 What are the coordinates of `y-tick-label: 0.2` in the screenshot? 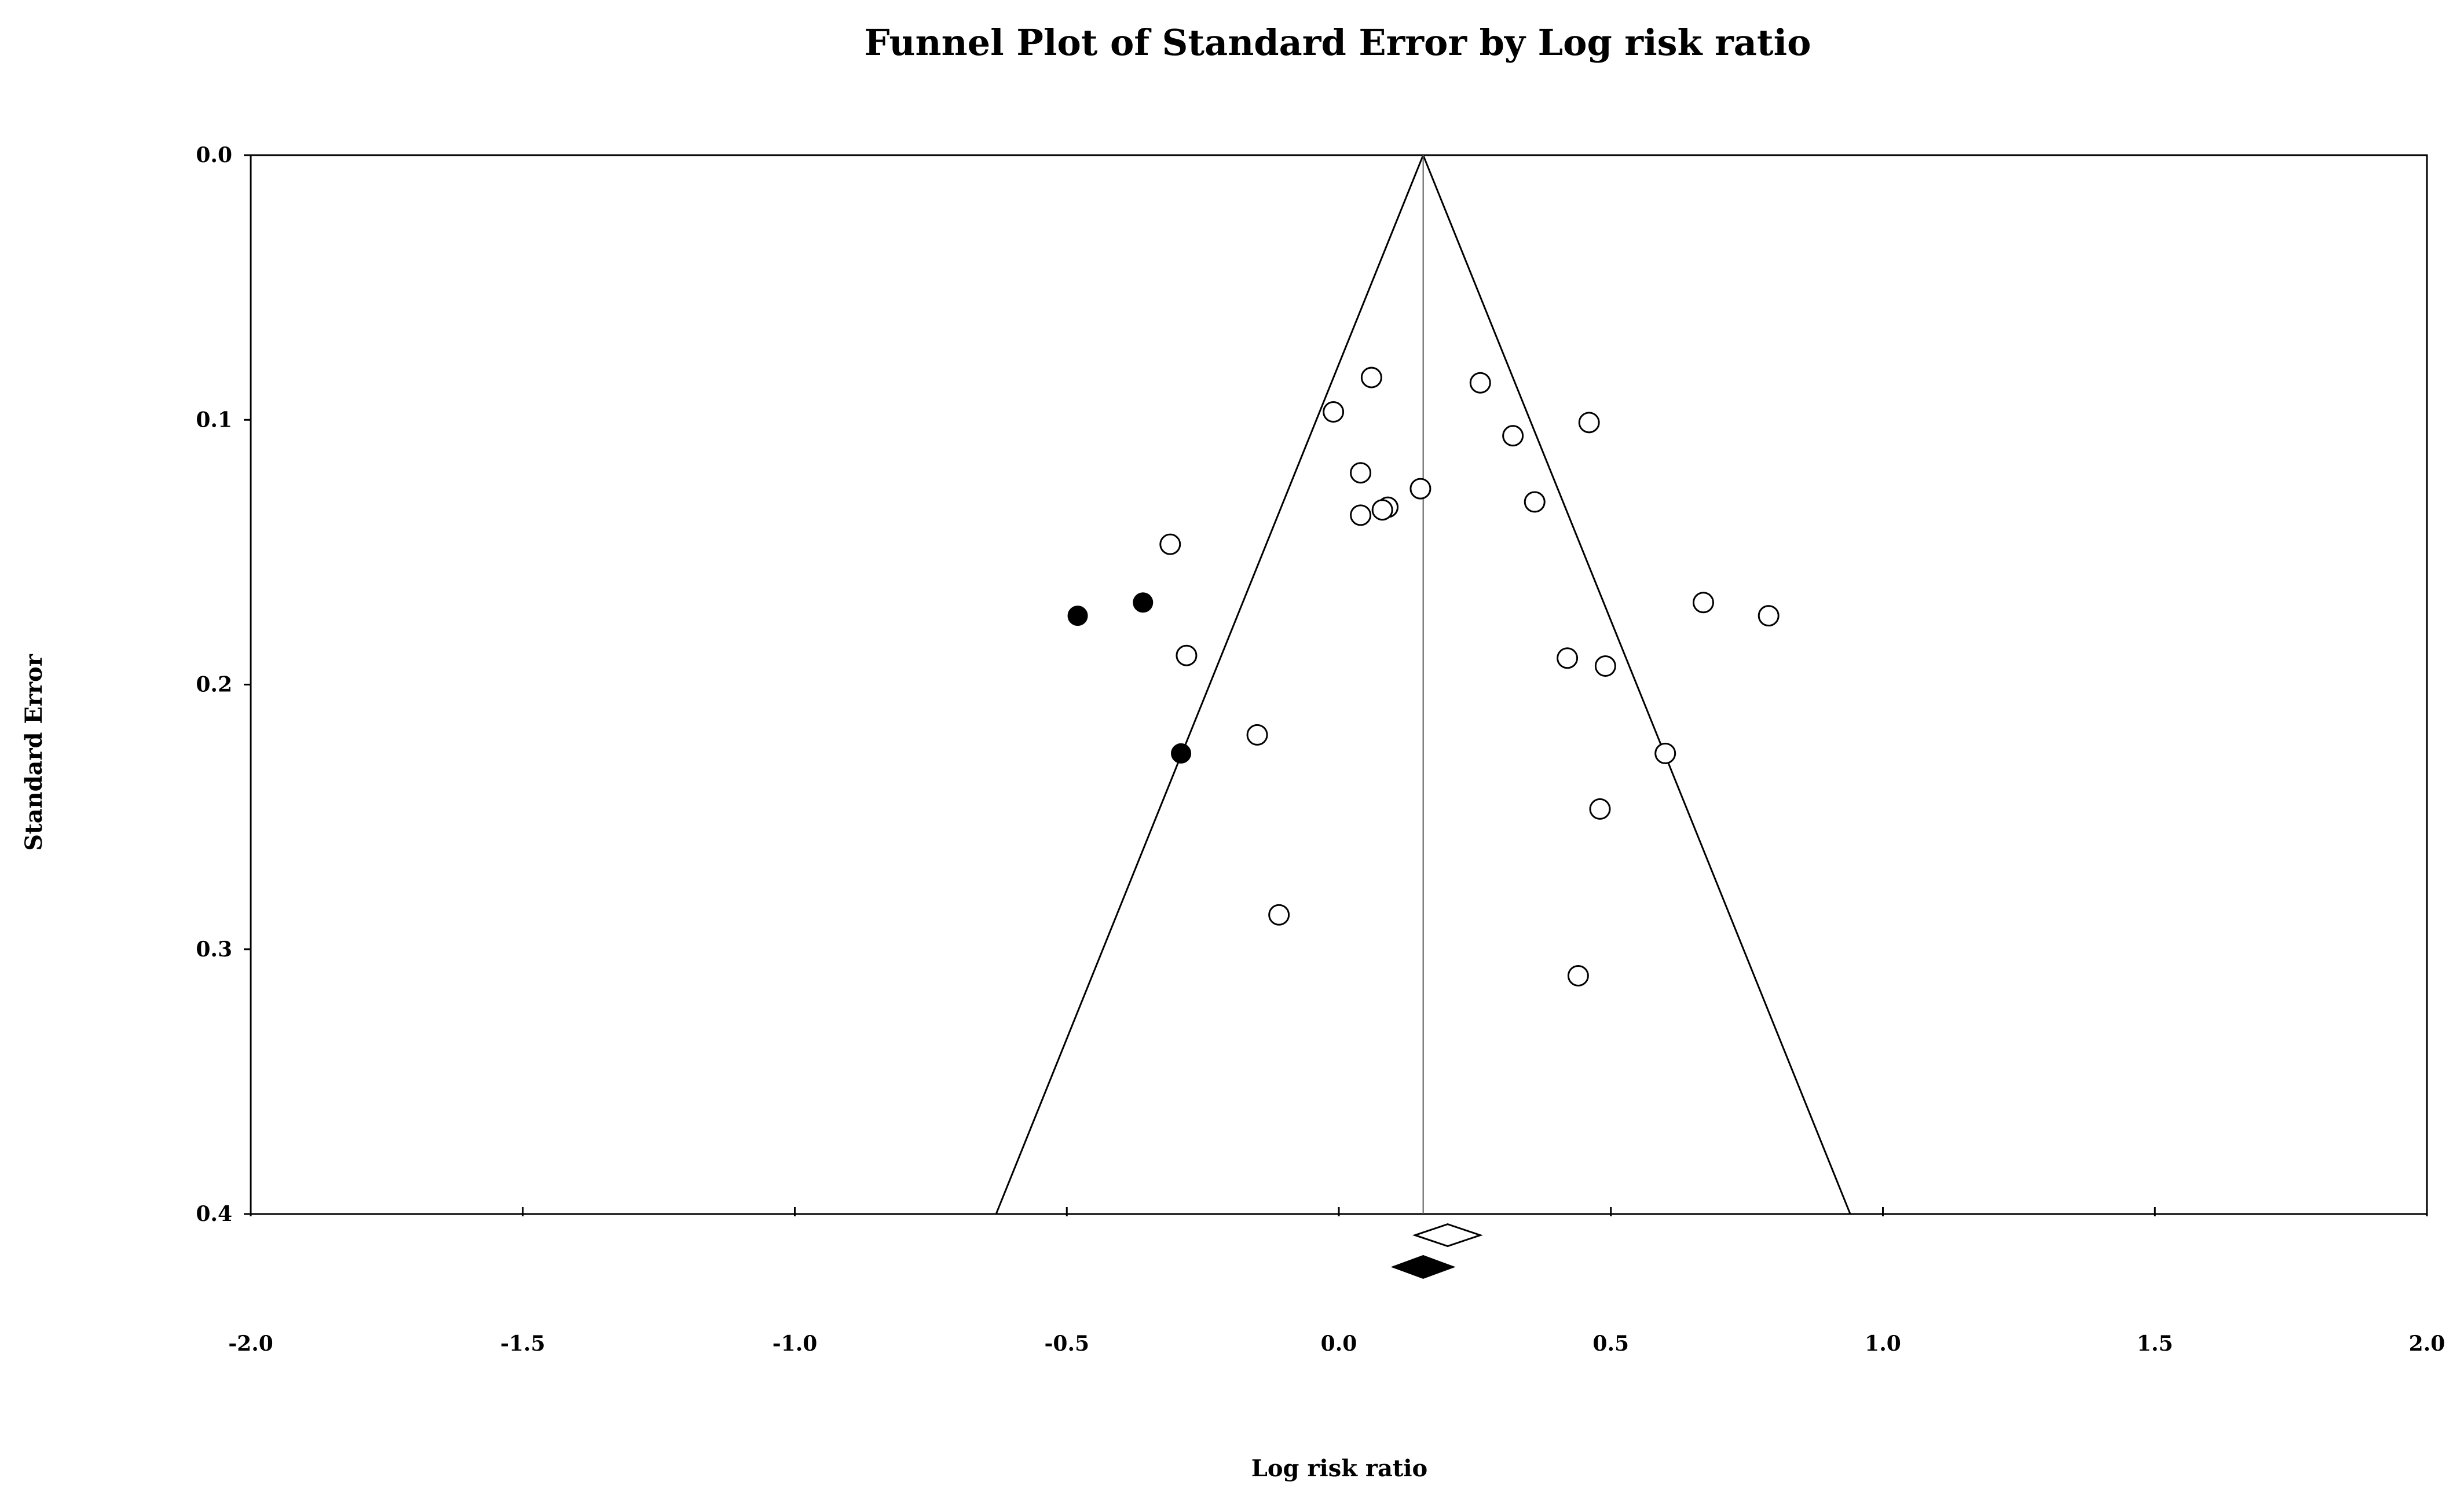 It's located at (214, 685).